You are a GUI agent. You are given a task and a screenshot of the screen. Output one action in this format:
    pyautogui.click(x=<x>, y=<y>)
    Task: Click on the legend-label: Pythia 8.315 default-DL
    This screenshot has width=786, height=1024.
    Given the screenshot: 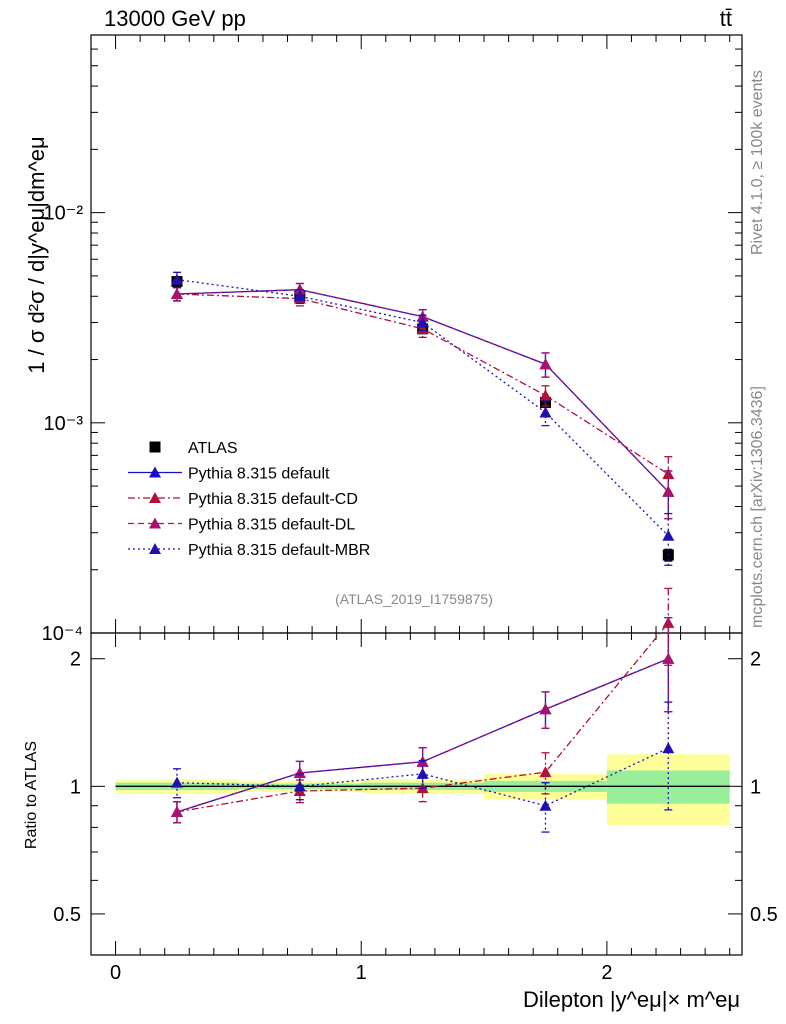 What is the action you would take?
    pyautogui.click(x=271, y=525)
    